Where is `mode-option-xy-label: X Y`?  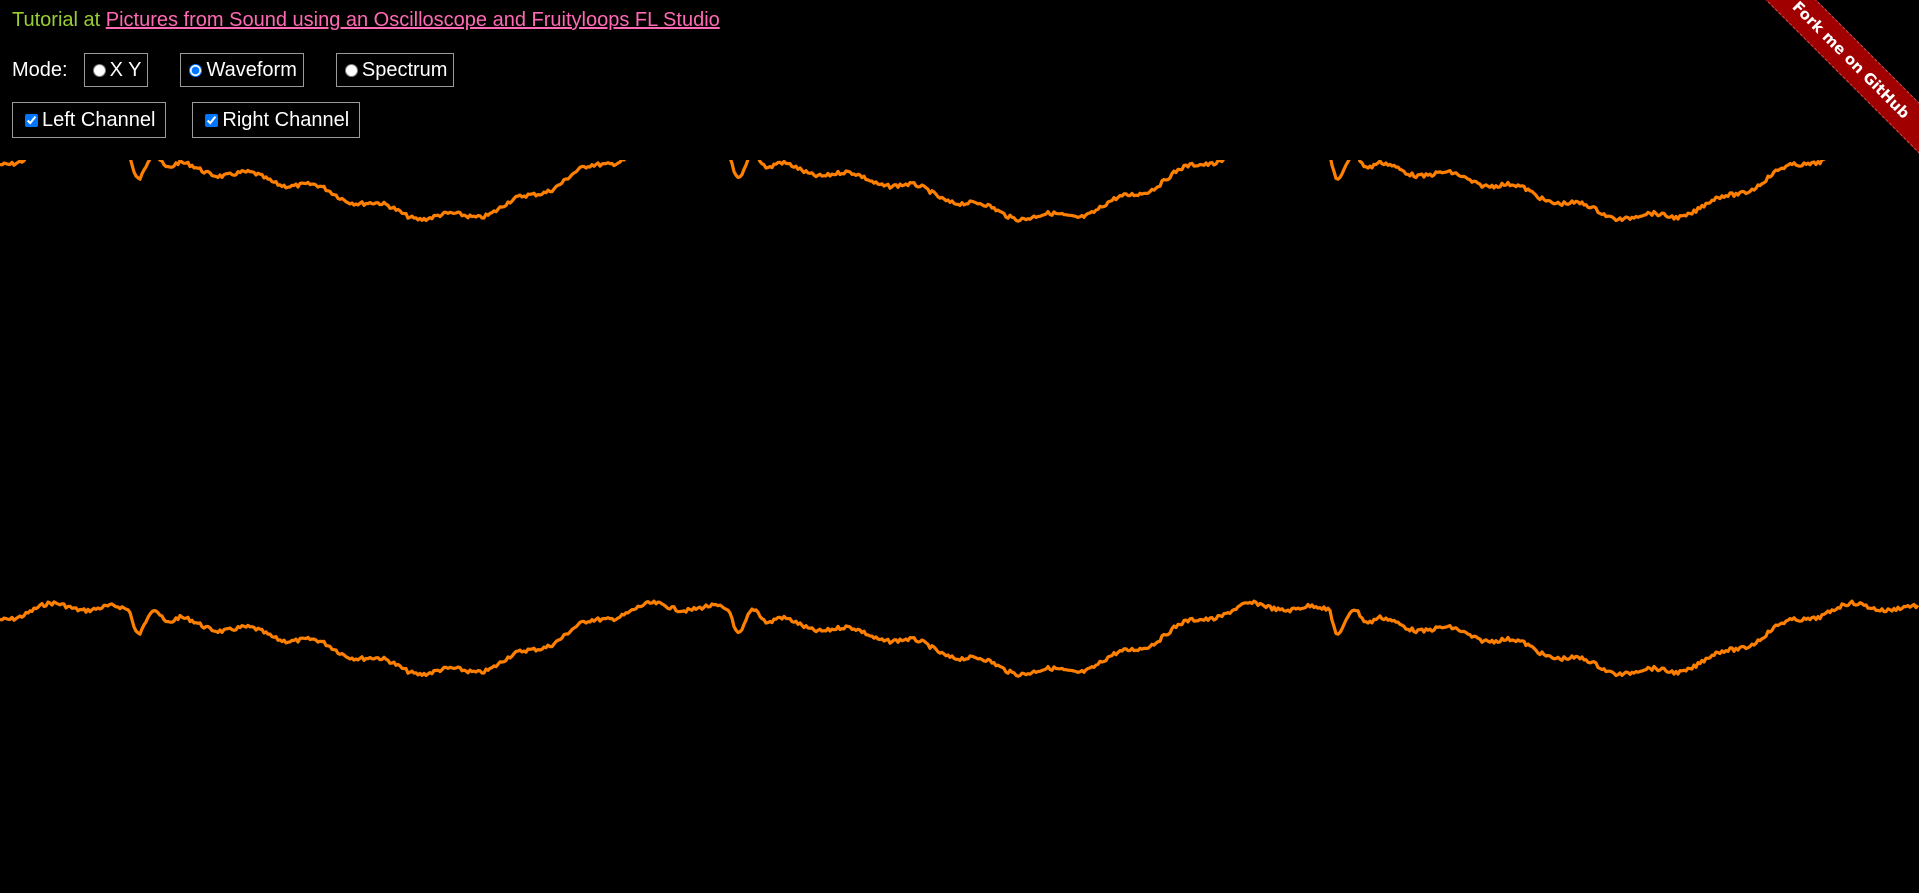
mode-option-xy-label: X Y is located at coordinates (125, 69).